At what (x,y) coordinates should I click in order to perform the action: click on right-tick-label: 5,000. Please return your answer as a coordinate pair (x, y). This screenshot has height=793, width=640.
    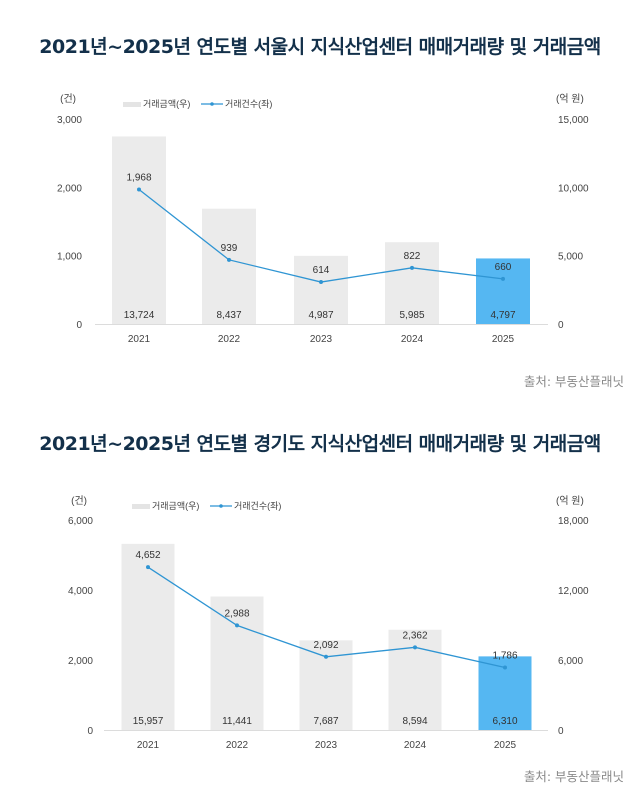
    Looking at the image, I should click on (570, 257).